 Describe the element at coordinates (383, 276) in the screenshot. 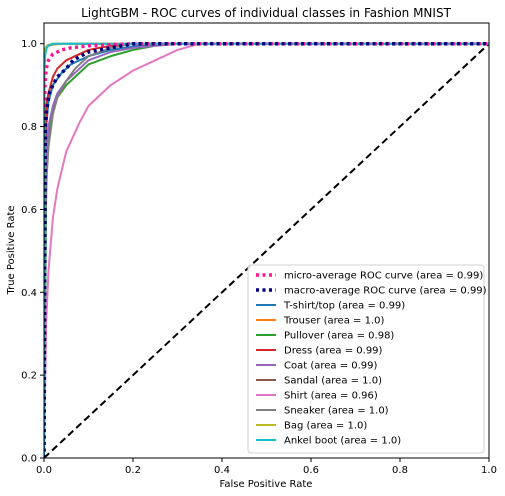

I see `legend-entry-label: micro-average ROC curve (area = 0.99)` at that location.